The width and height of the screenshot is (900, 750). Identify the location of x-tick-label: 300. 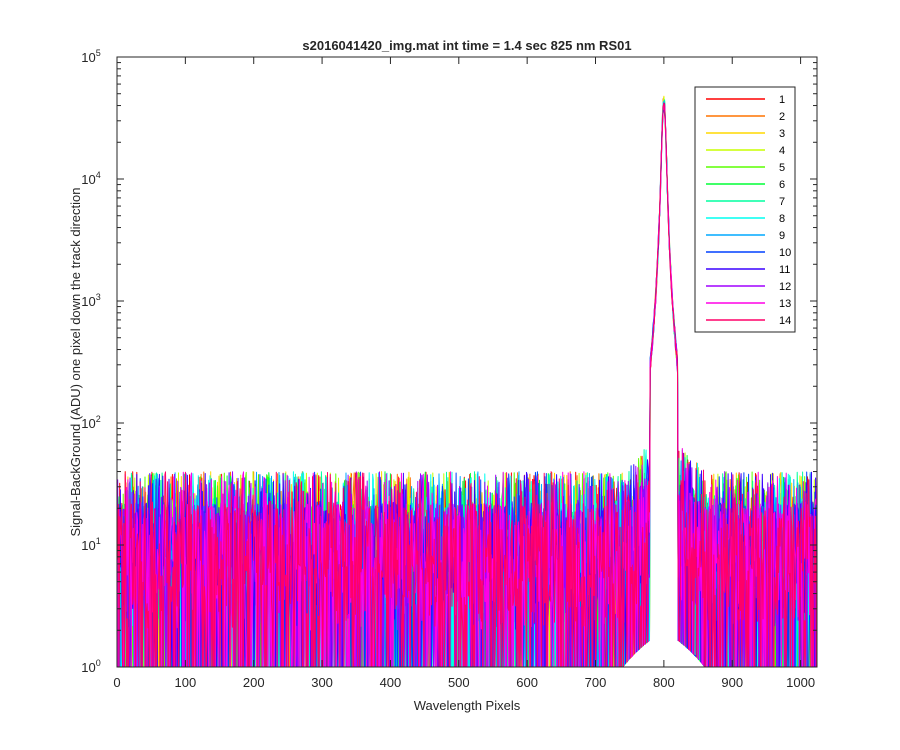
(322, 682).